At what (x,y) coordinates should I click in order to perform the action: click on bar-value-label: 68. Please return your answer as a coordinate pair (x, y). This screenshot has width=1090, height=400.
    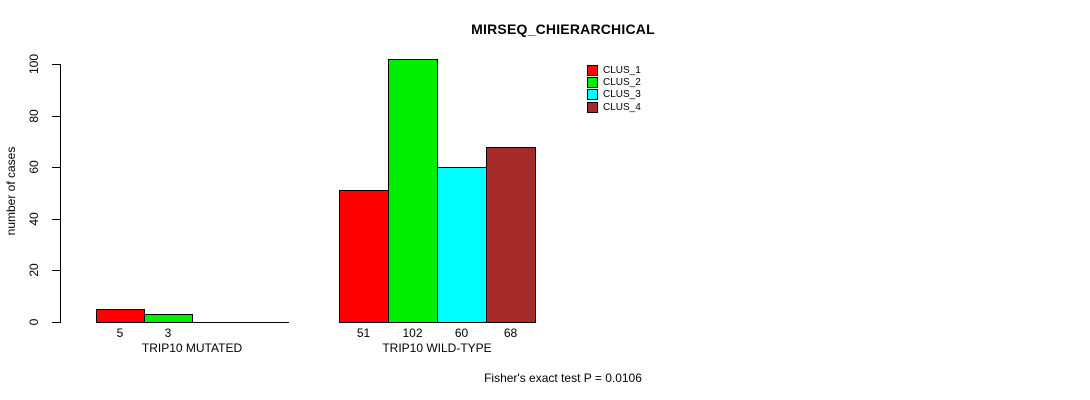
    Looking at the image, I should click on (510, 333).